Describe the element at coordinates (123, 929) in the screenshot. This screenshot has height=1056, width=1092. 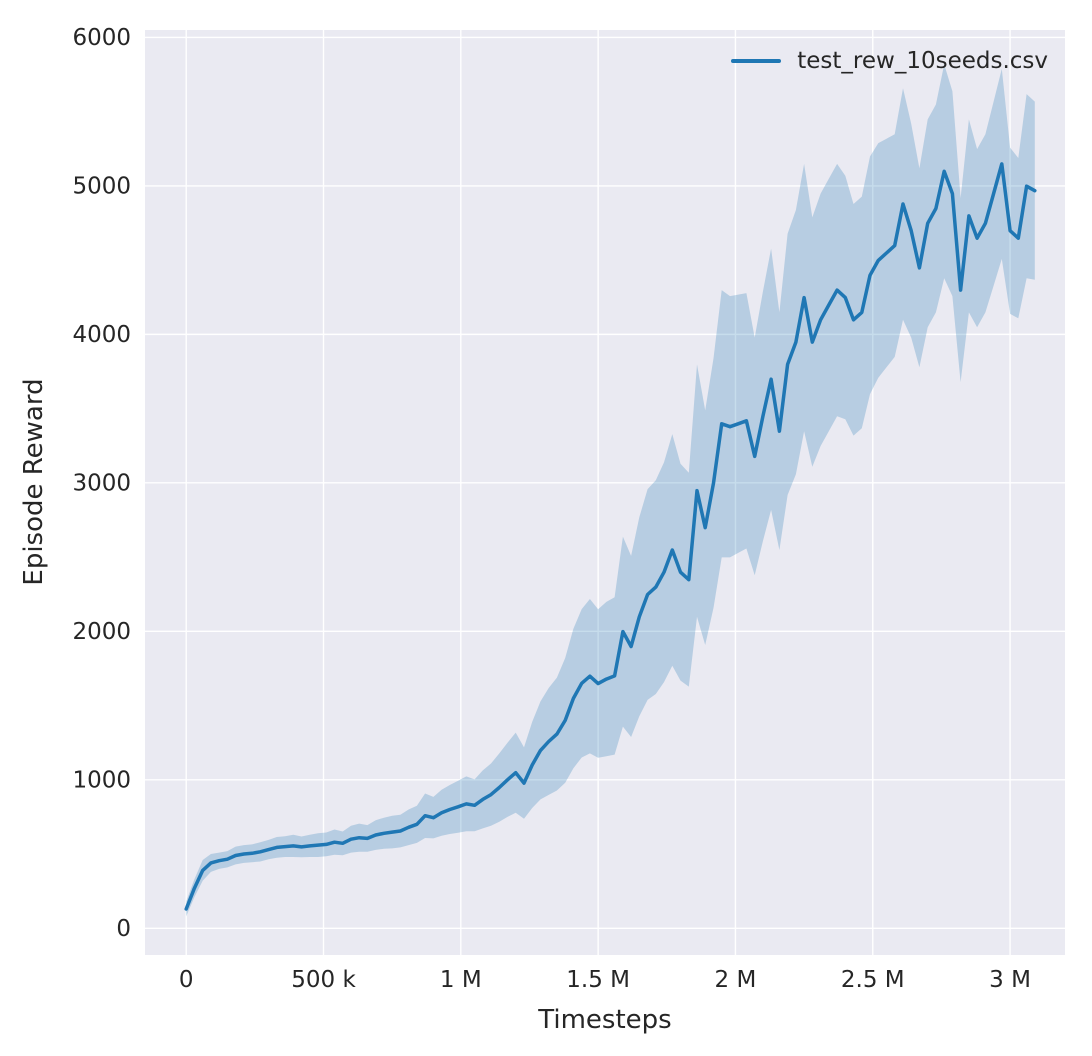
I see `y-tick-label: 0` at that location.